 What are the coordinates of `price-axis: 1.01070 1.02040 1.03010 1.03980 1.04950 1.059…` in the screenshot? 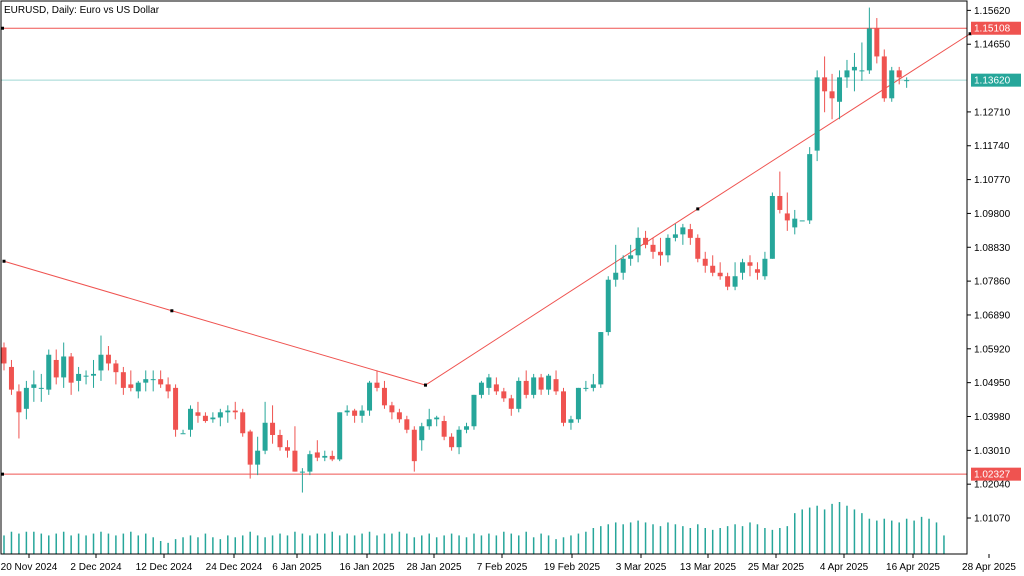 It's located at (989, 265).